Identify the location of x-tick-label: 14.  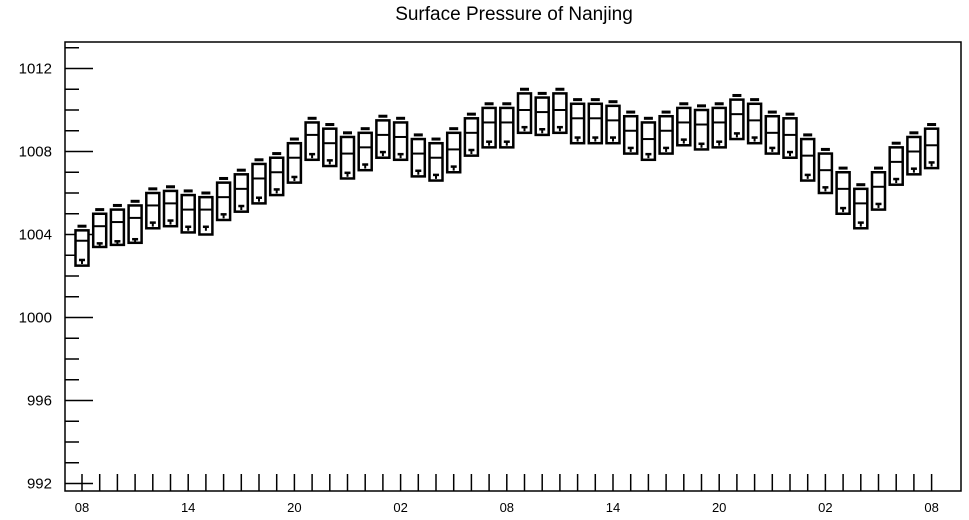
(613, 507).